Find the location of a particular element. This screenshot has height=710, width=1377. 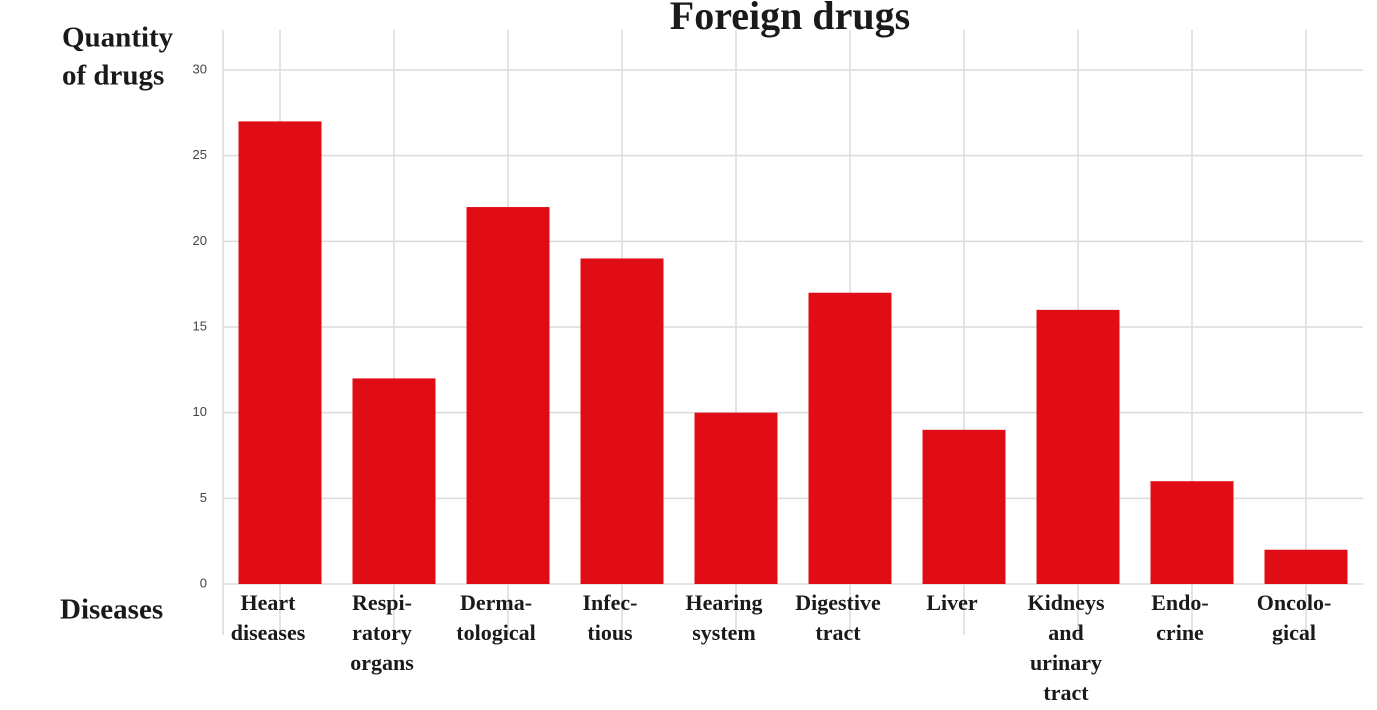

x-tick-label: urinary is located at coordinates (1066, 662).